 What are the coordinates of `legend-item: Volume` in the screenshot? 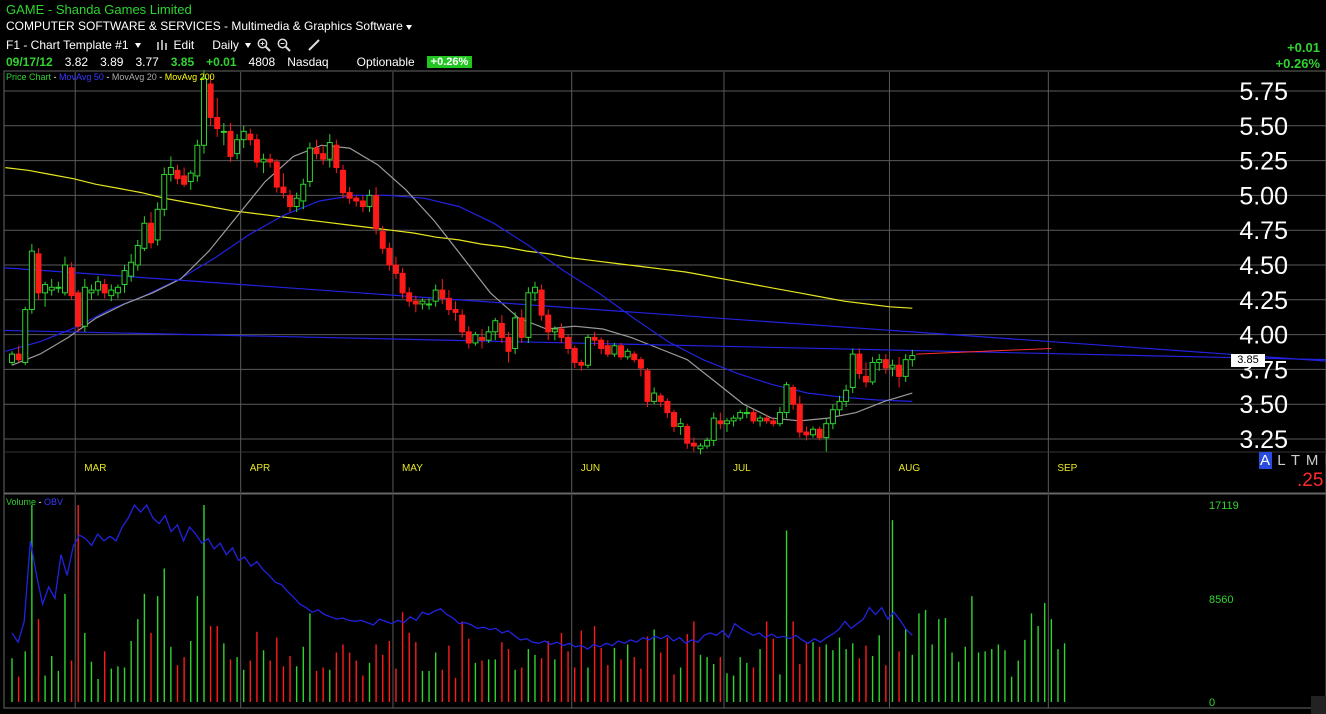 It's located at (21, 502).